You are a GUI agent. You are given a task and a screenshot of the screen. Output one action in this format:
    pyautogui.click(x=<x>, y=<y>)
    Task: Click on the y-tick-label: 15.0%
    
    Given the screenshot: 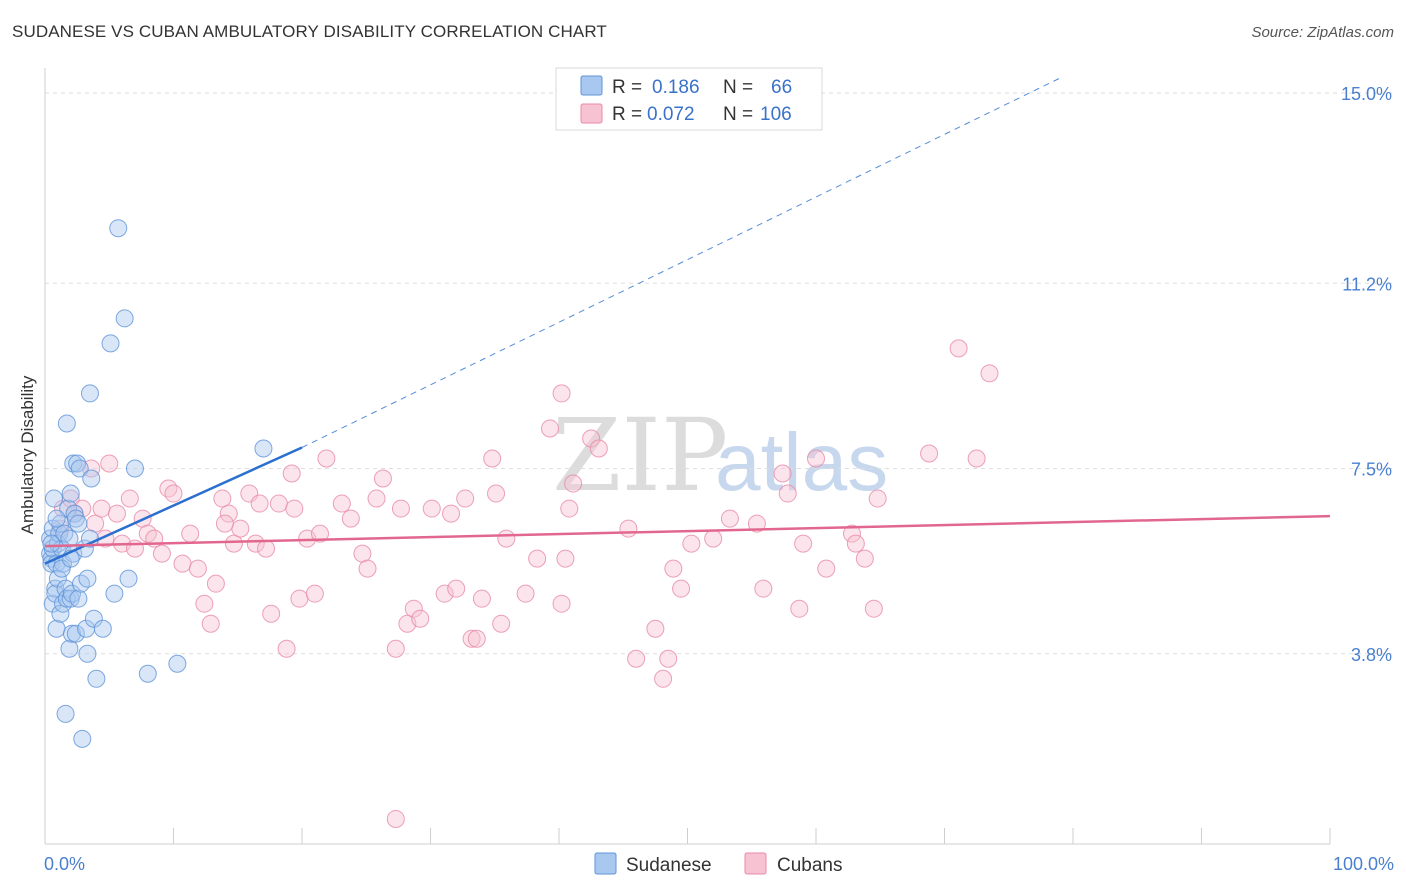 What is the action you would take?
    pyautogui.click(x=1366, y=94)
    